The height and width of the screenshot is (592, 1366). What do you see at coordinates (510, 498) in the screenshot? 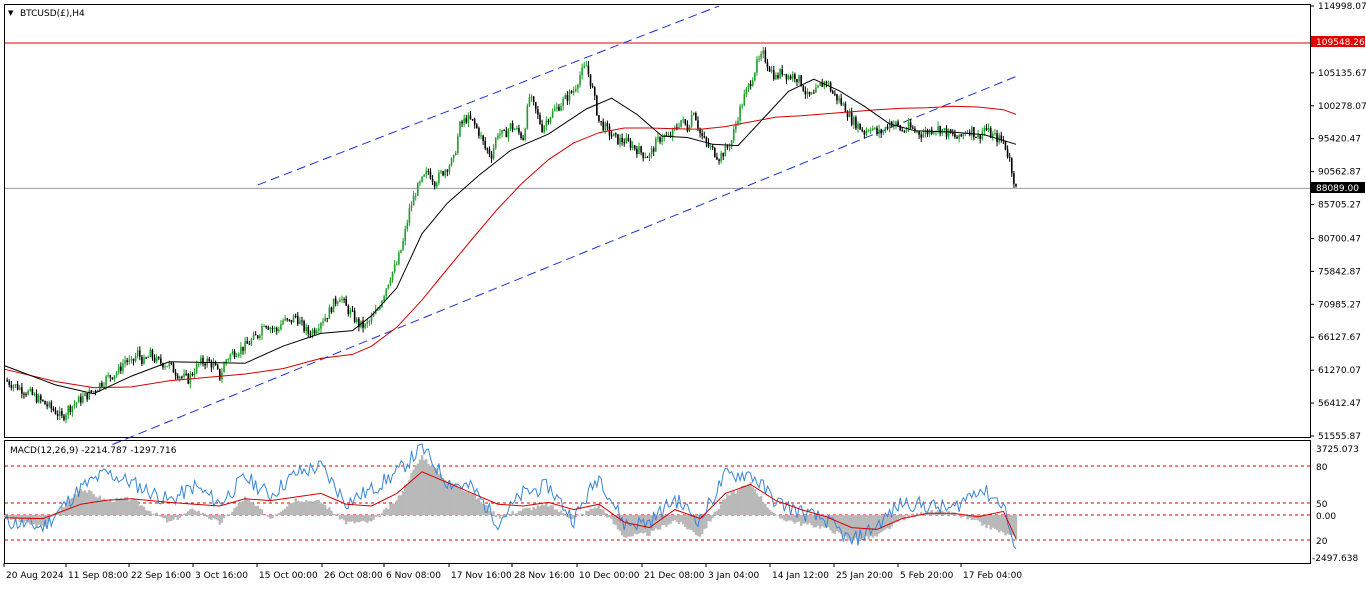
I see `macd-histogram-group` at bounding box center [510, 498].